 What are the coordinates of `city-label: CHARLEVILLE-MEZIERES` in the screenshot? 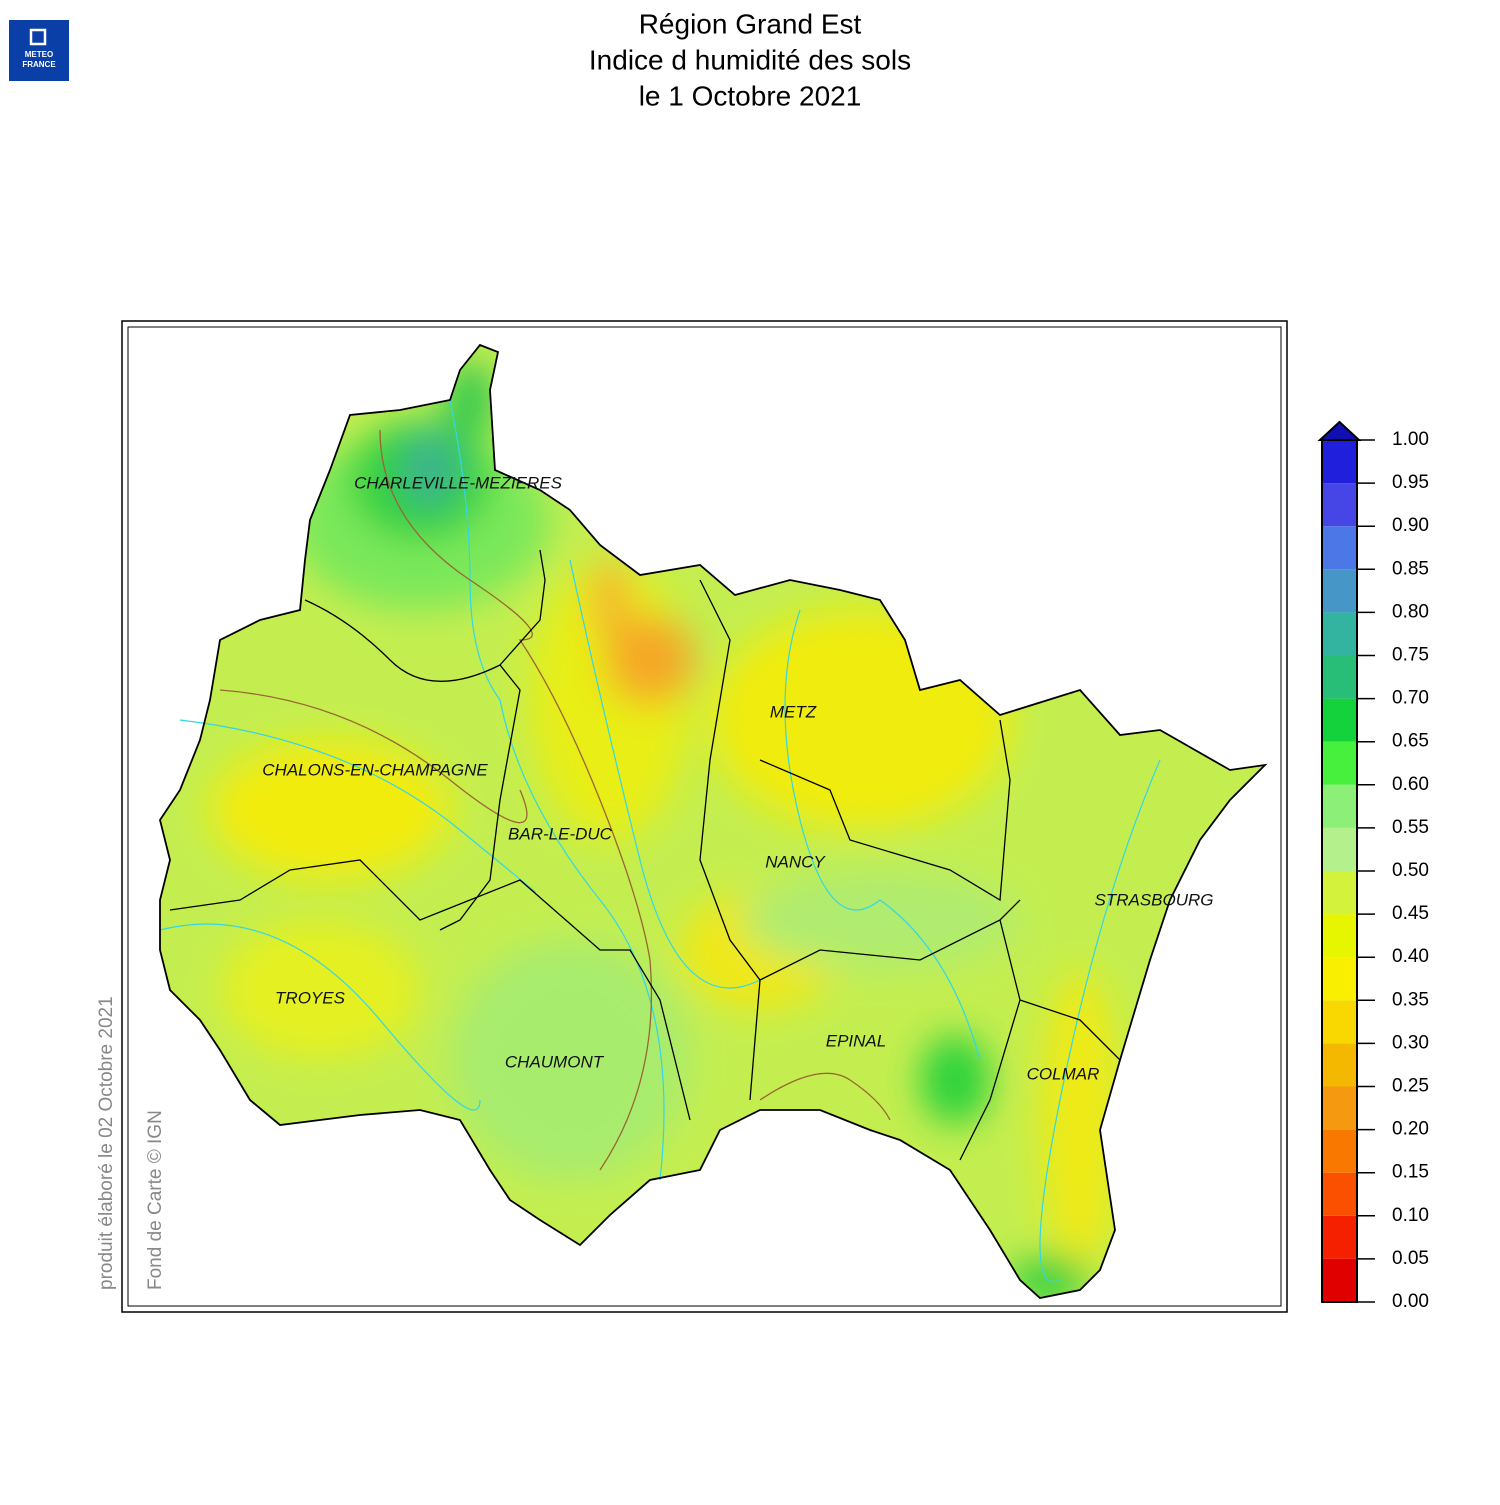 It's located at (458, 482).